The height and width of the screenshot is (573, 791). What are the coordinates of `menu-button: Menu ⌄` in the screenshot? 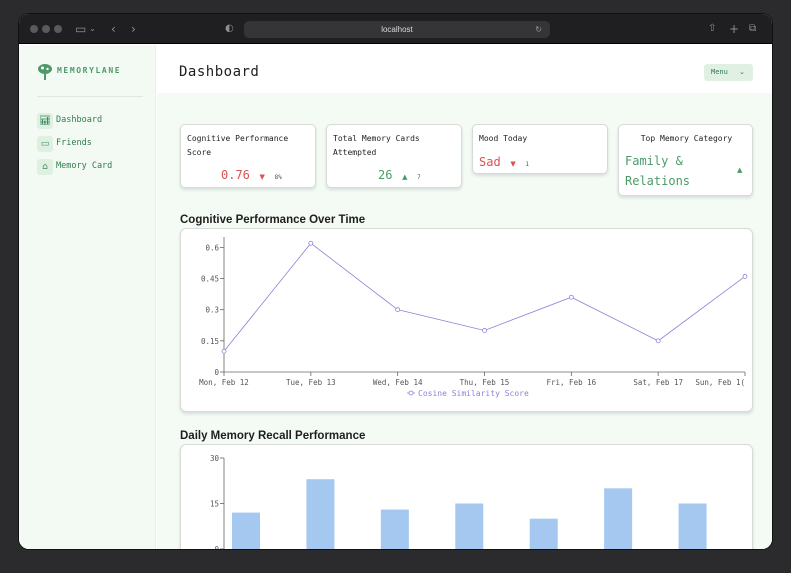 It's located at (728, 72).